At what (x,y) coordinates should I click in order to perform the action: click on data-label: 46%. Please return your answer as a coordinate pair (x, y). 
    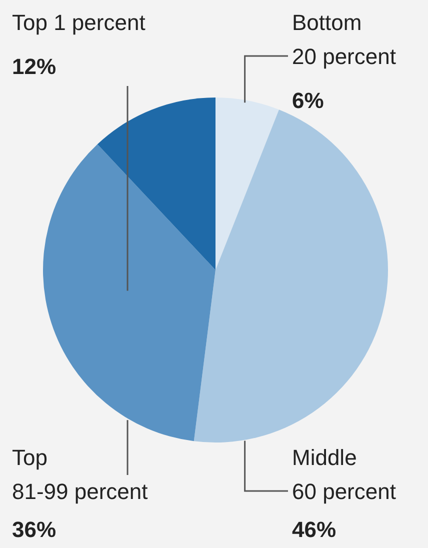
    Looking at the image, I should click on (314, 529).